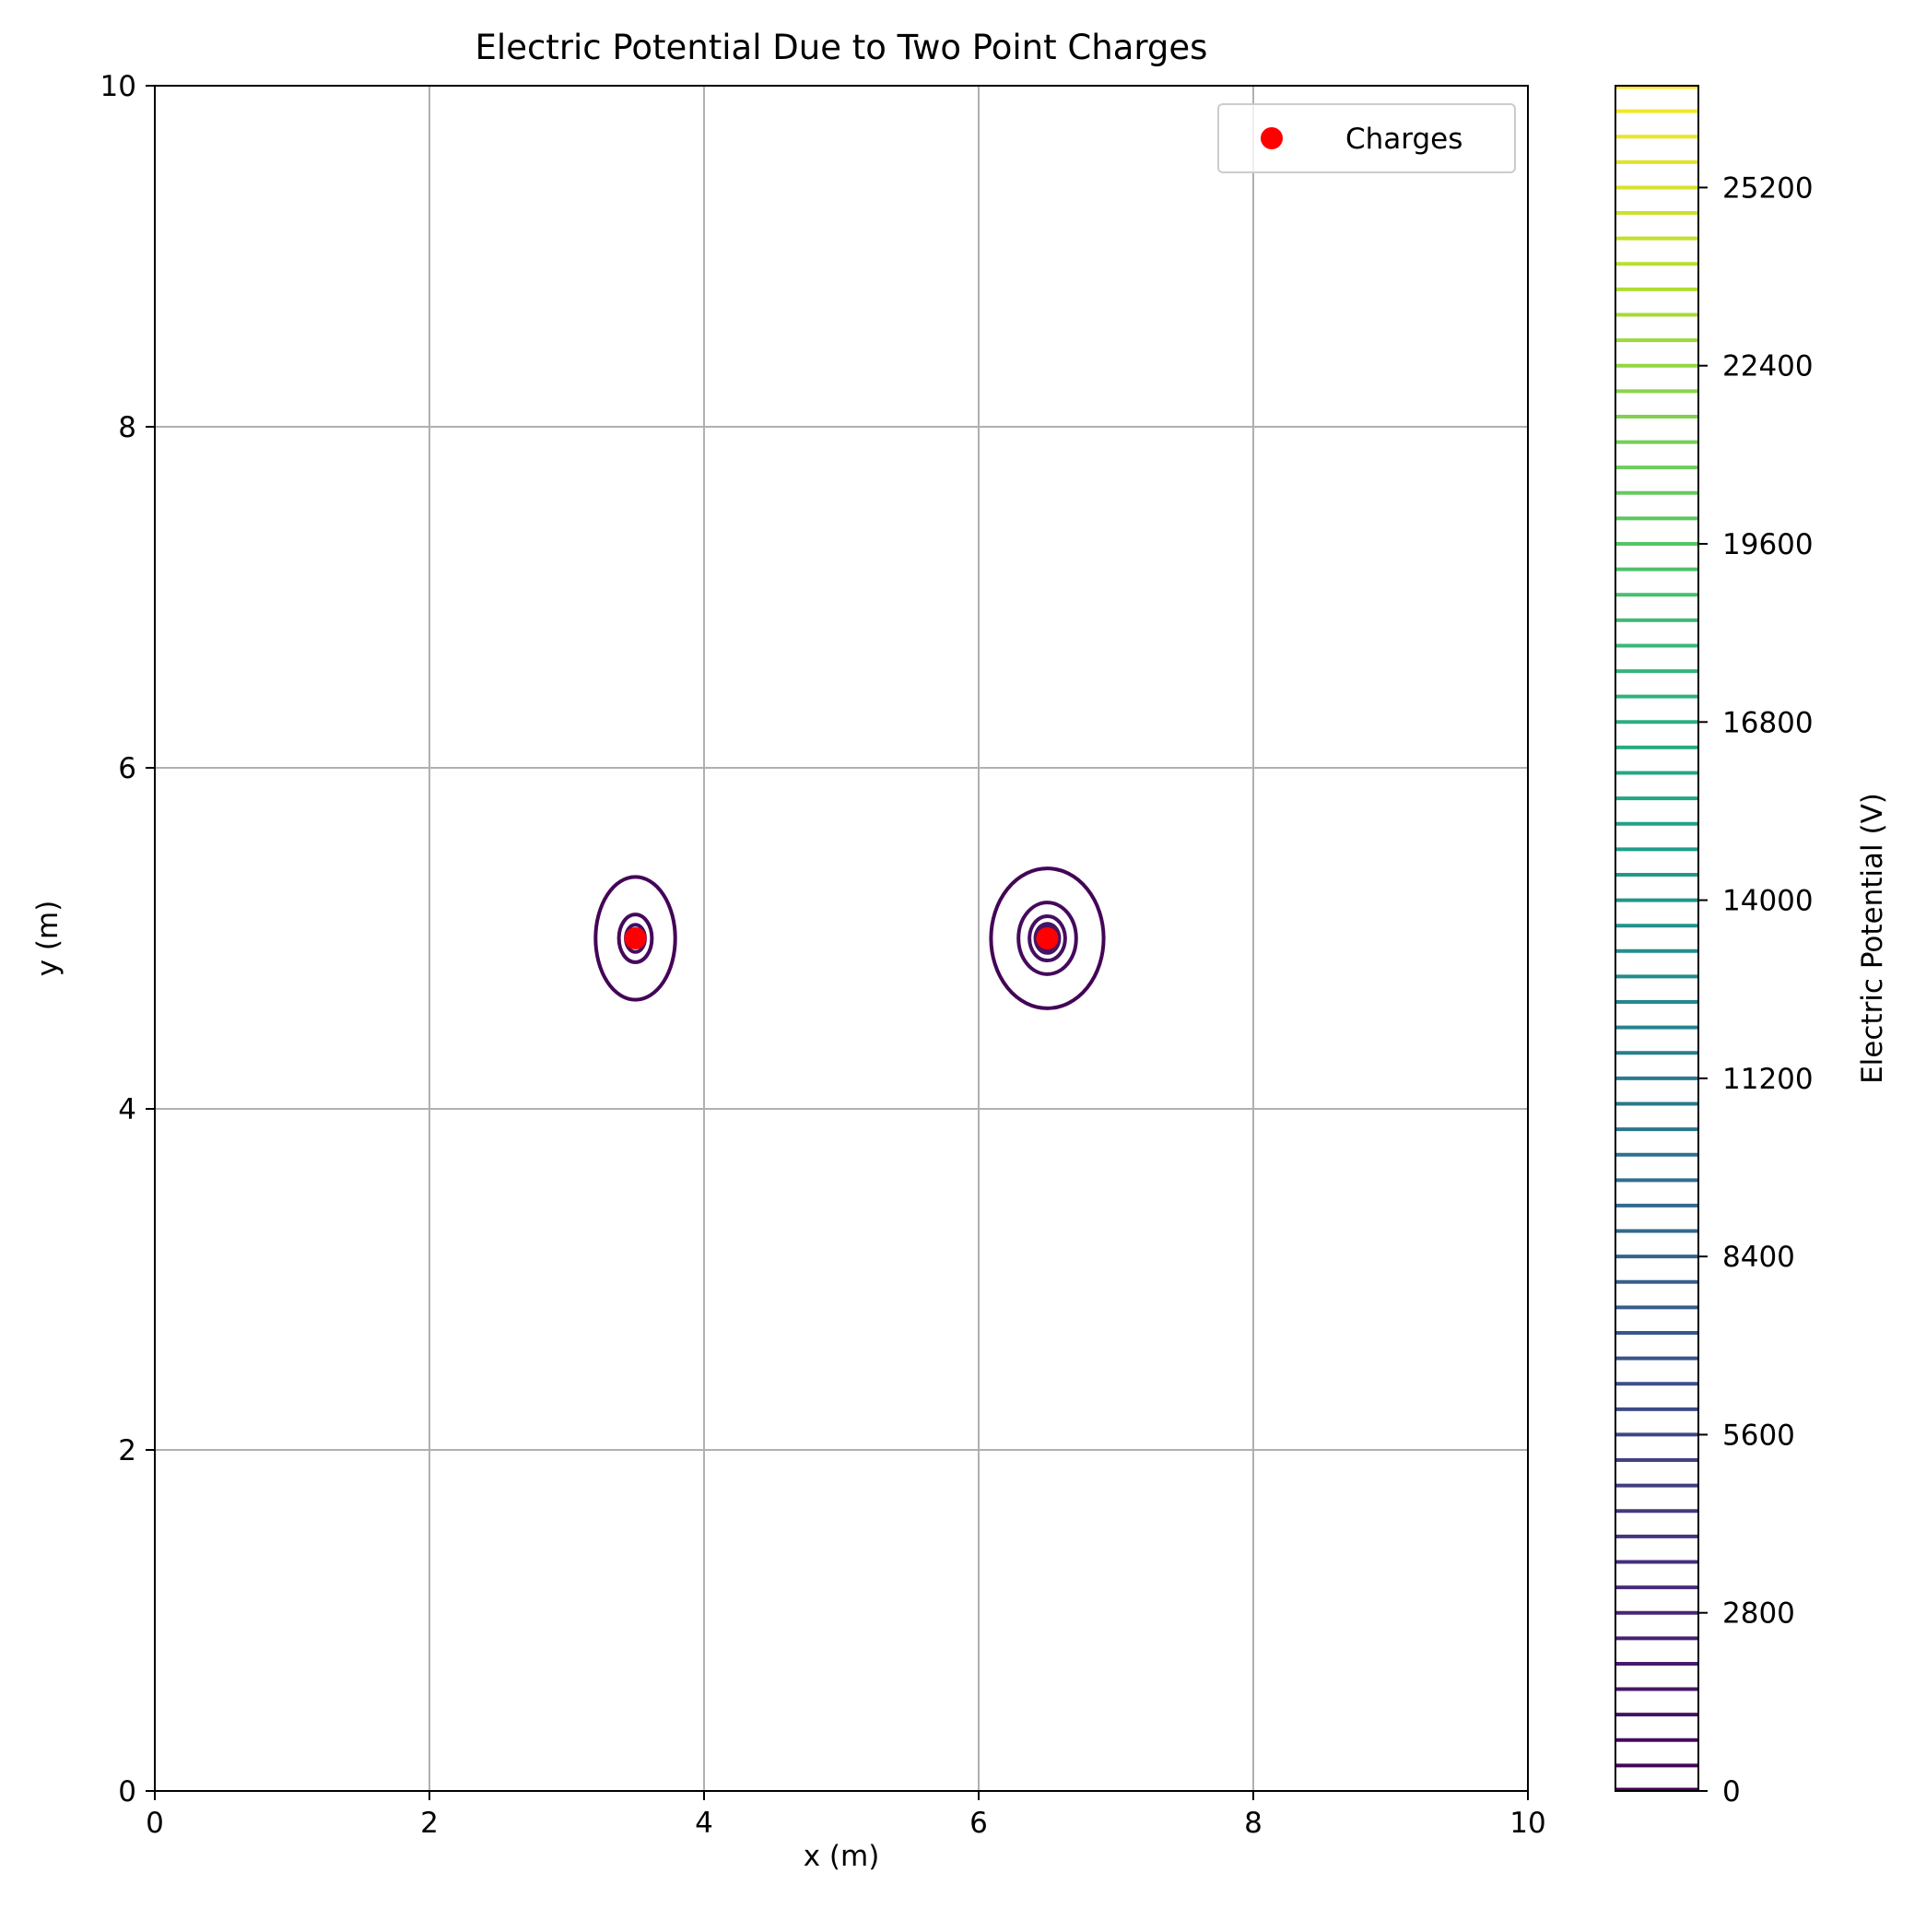  What do you see at coordinates (1272, 138) in the screenshot?
I see `legend-marker-charges` at bounding box center [1272, 138].